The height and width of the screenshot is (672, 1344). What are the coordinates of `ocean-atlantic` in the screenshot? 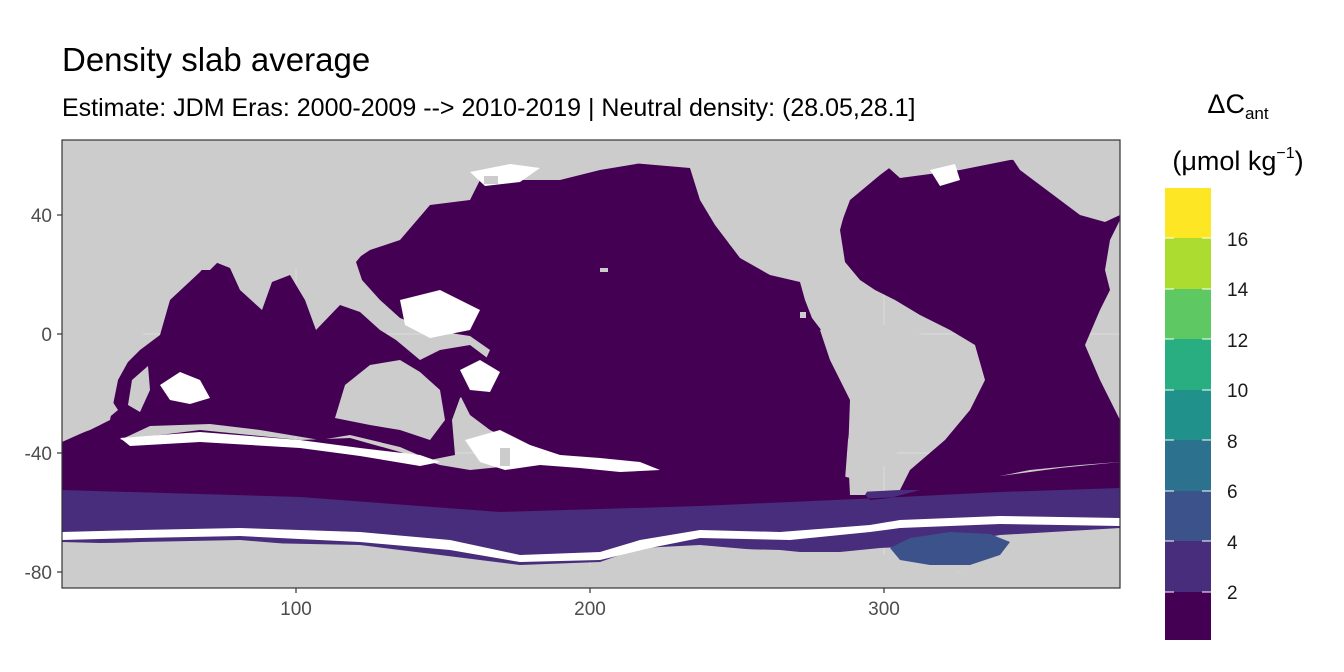 It's located at (980, 320).